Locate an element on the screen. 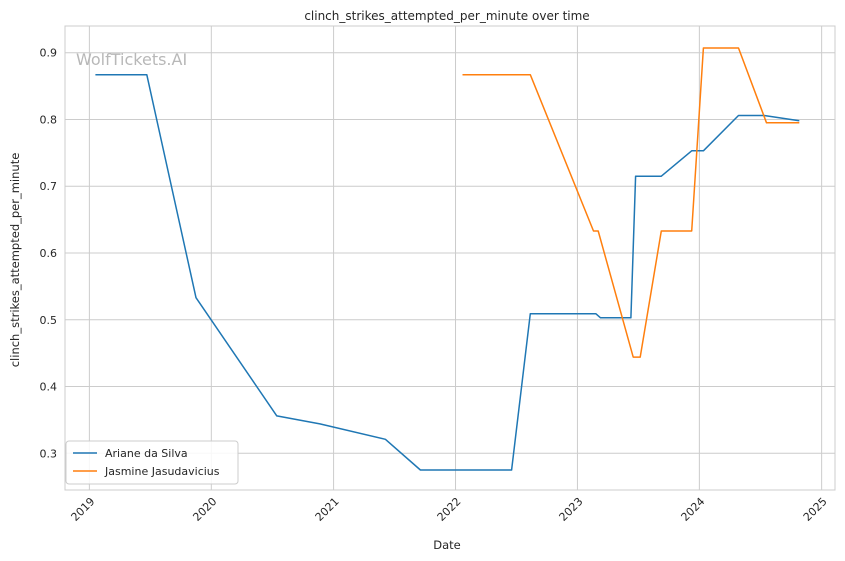  y-axis-label: clinch_strikes_attempted_per_minute is located at coordinates (15, 260).